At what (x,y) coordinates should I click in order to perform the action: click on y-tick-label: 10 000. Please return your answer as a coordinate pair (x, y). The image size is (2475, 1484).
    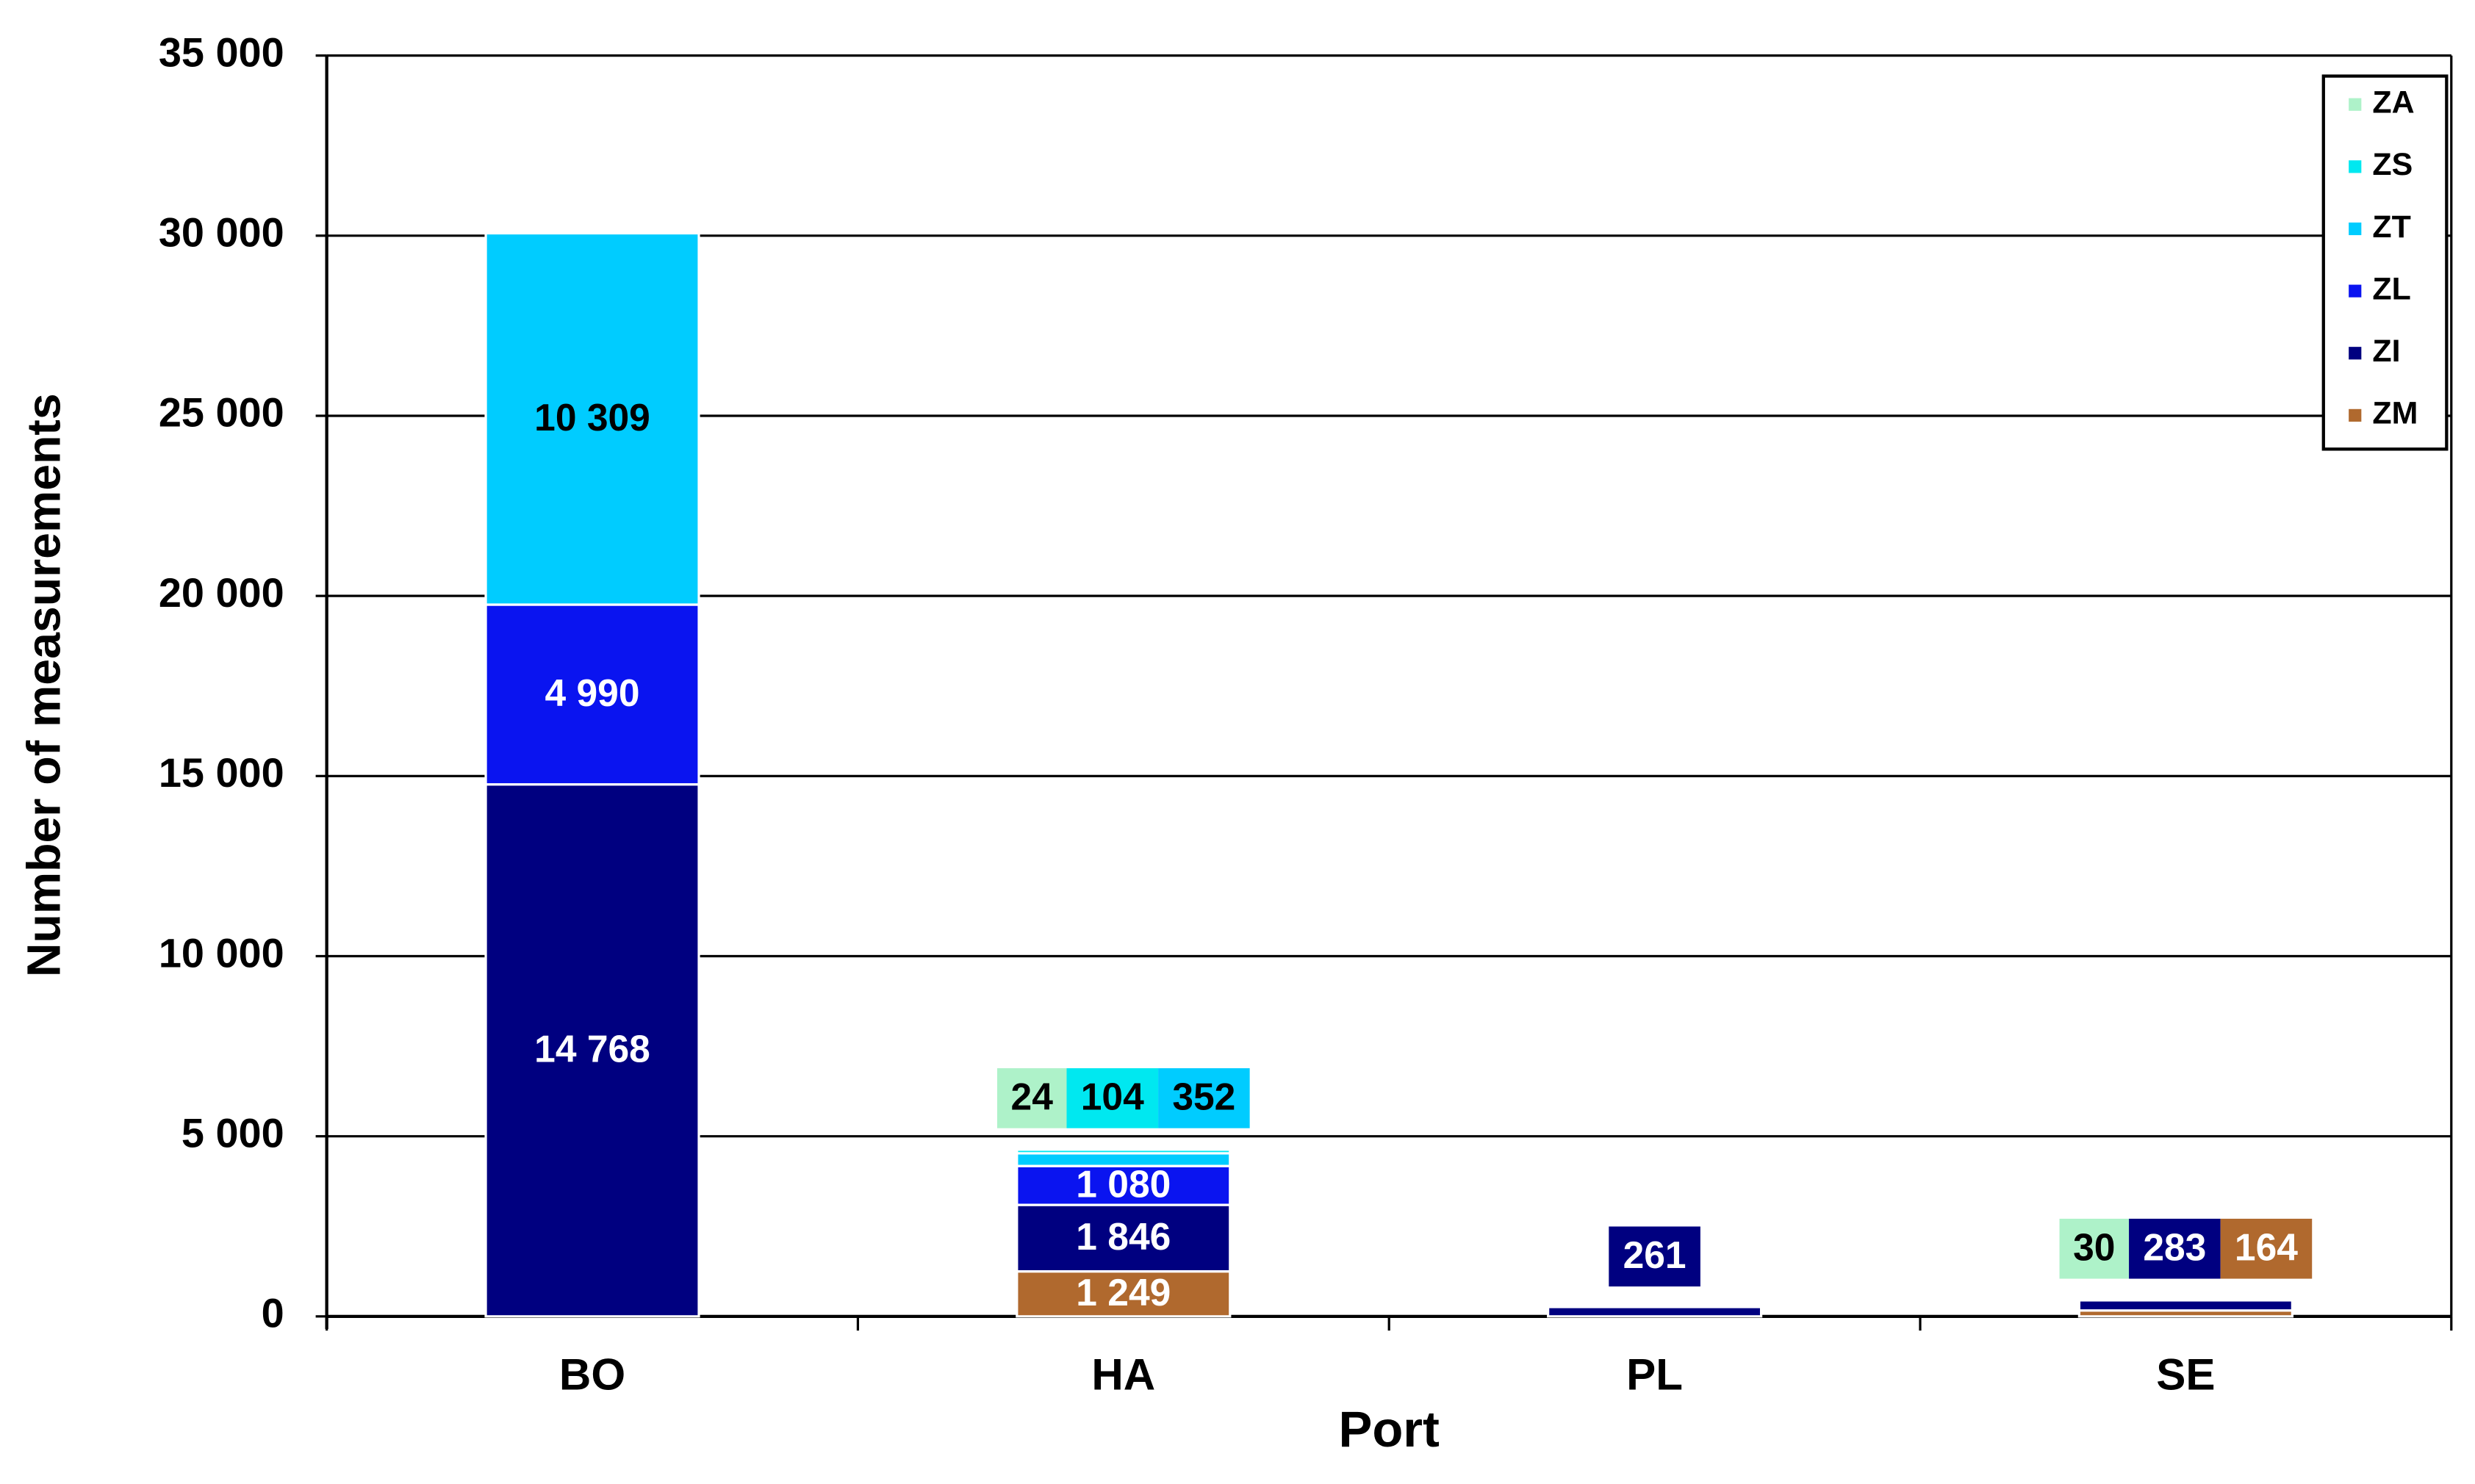
    Looking at the image, I should click on (222, 953).